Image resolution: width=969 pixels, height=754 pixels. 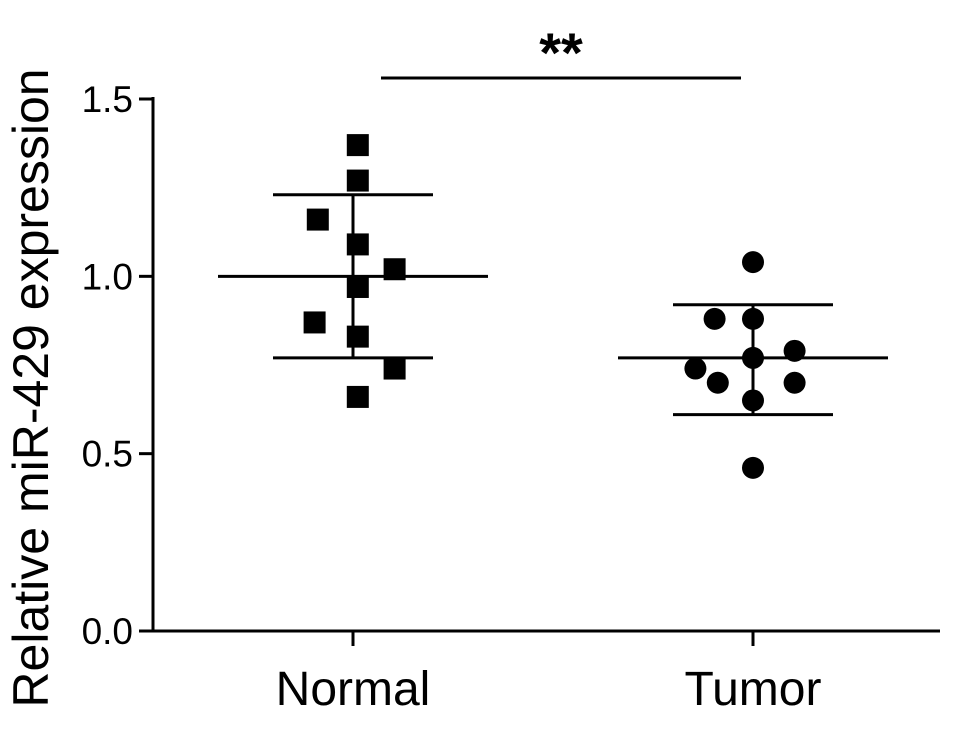 I want to click on y-axis-label: Relative miR-429 expression, so click(x=31, y=387).